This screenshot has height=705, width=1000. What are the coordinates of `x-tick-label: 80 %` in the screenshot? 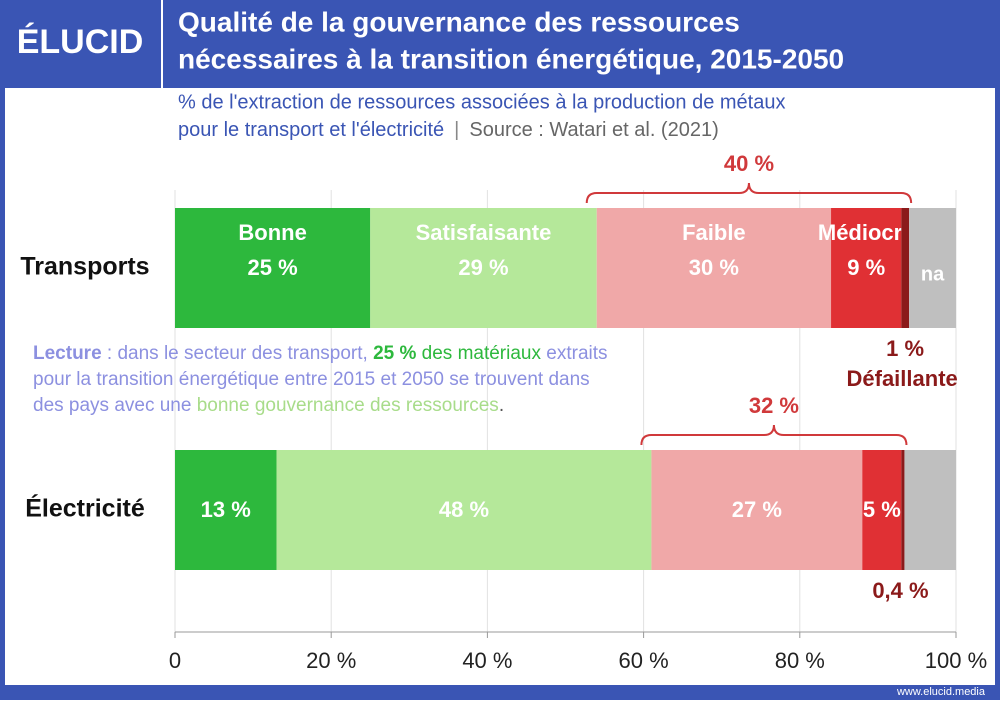 It's located at (800, 660).